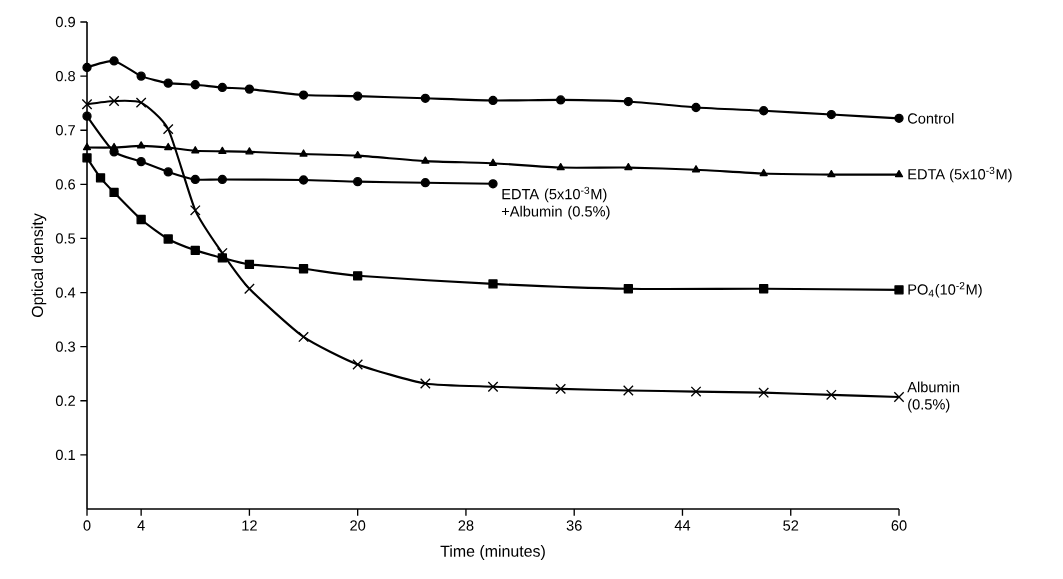 Image resolution: width=1063 pixels, height=579 pixels. Describe the element at coordinates (87, 525) in the screenshot. I see `x-tick-label: 0` at that location.